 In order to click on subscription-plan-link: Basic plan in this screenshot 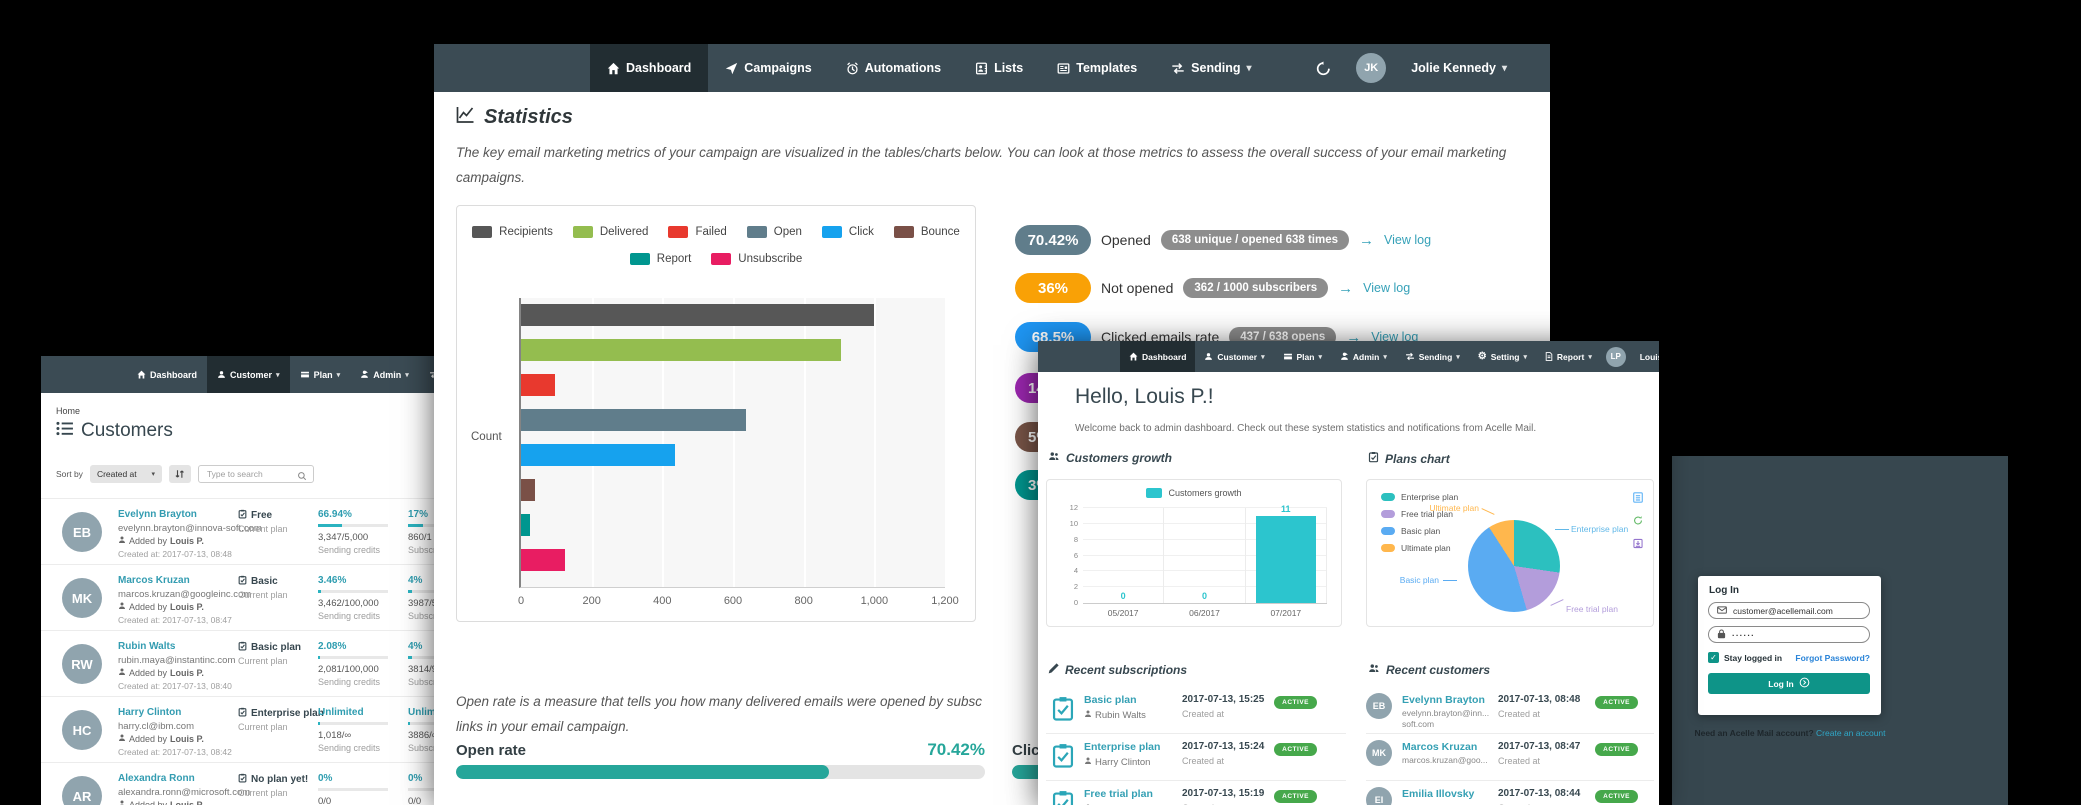, I will do `click(1110, 700)`.